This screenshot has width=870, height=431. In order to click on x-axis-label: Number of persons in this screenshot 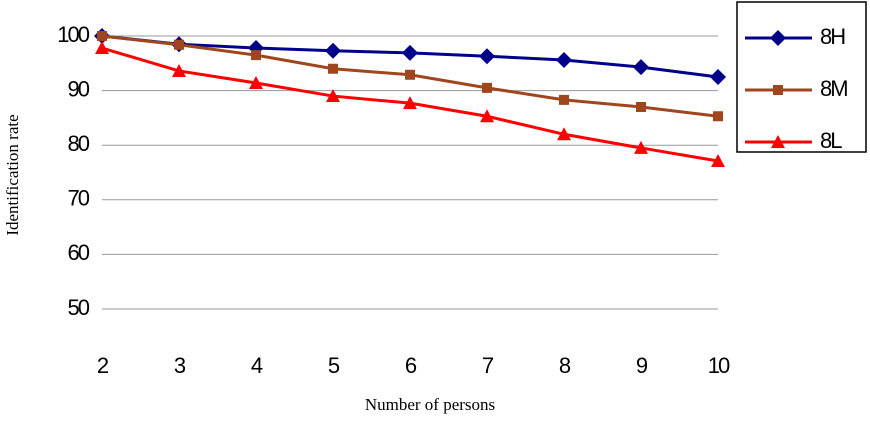, I will do `click(430, 404)`.